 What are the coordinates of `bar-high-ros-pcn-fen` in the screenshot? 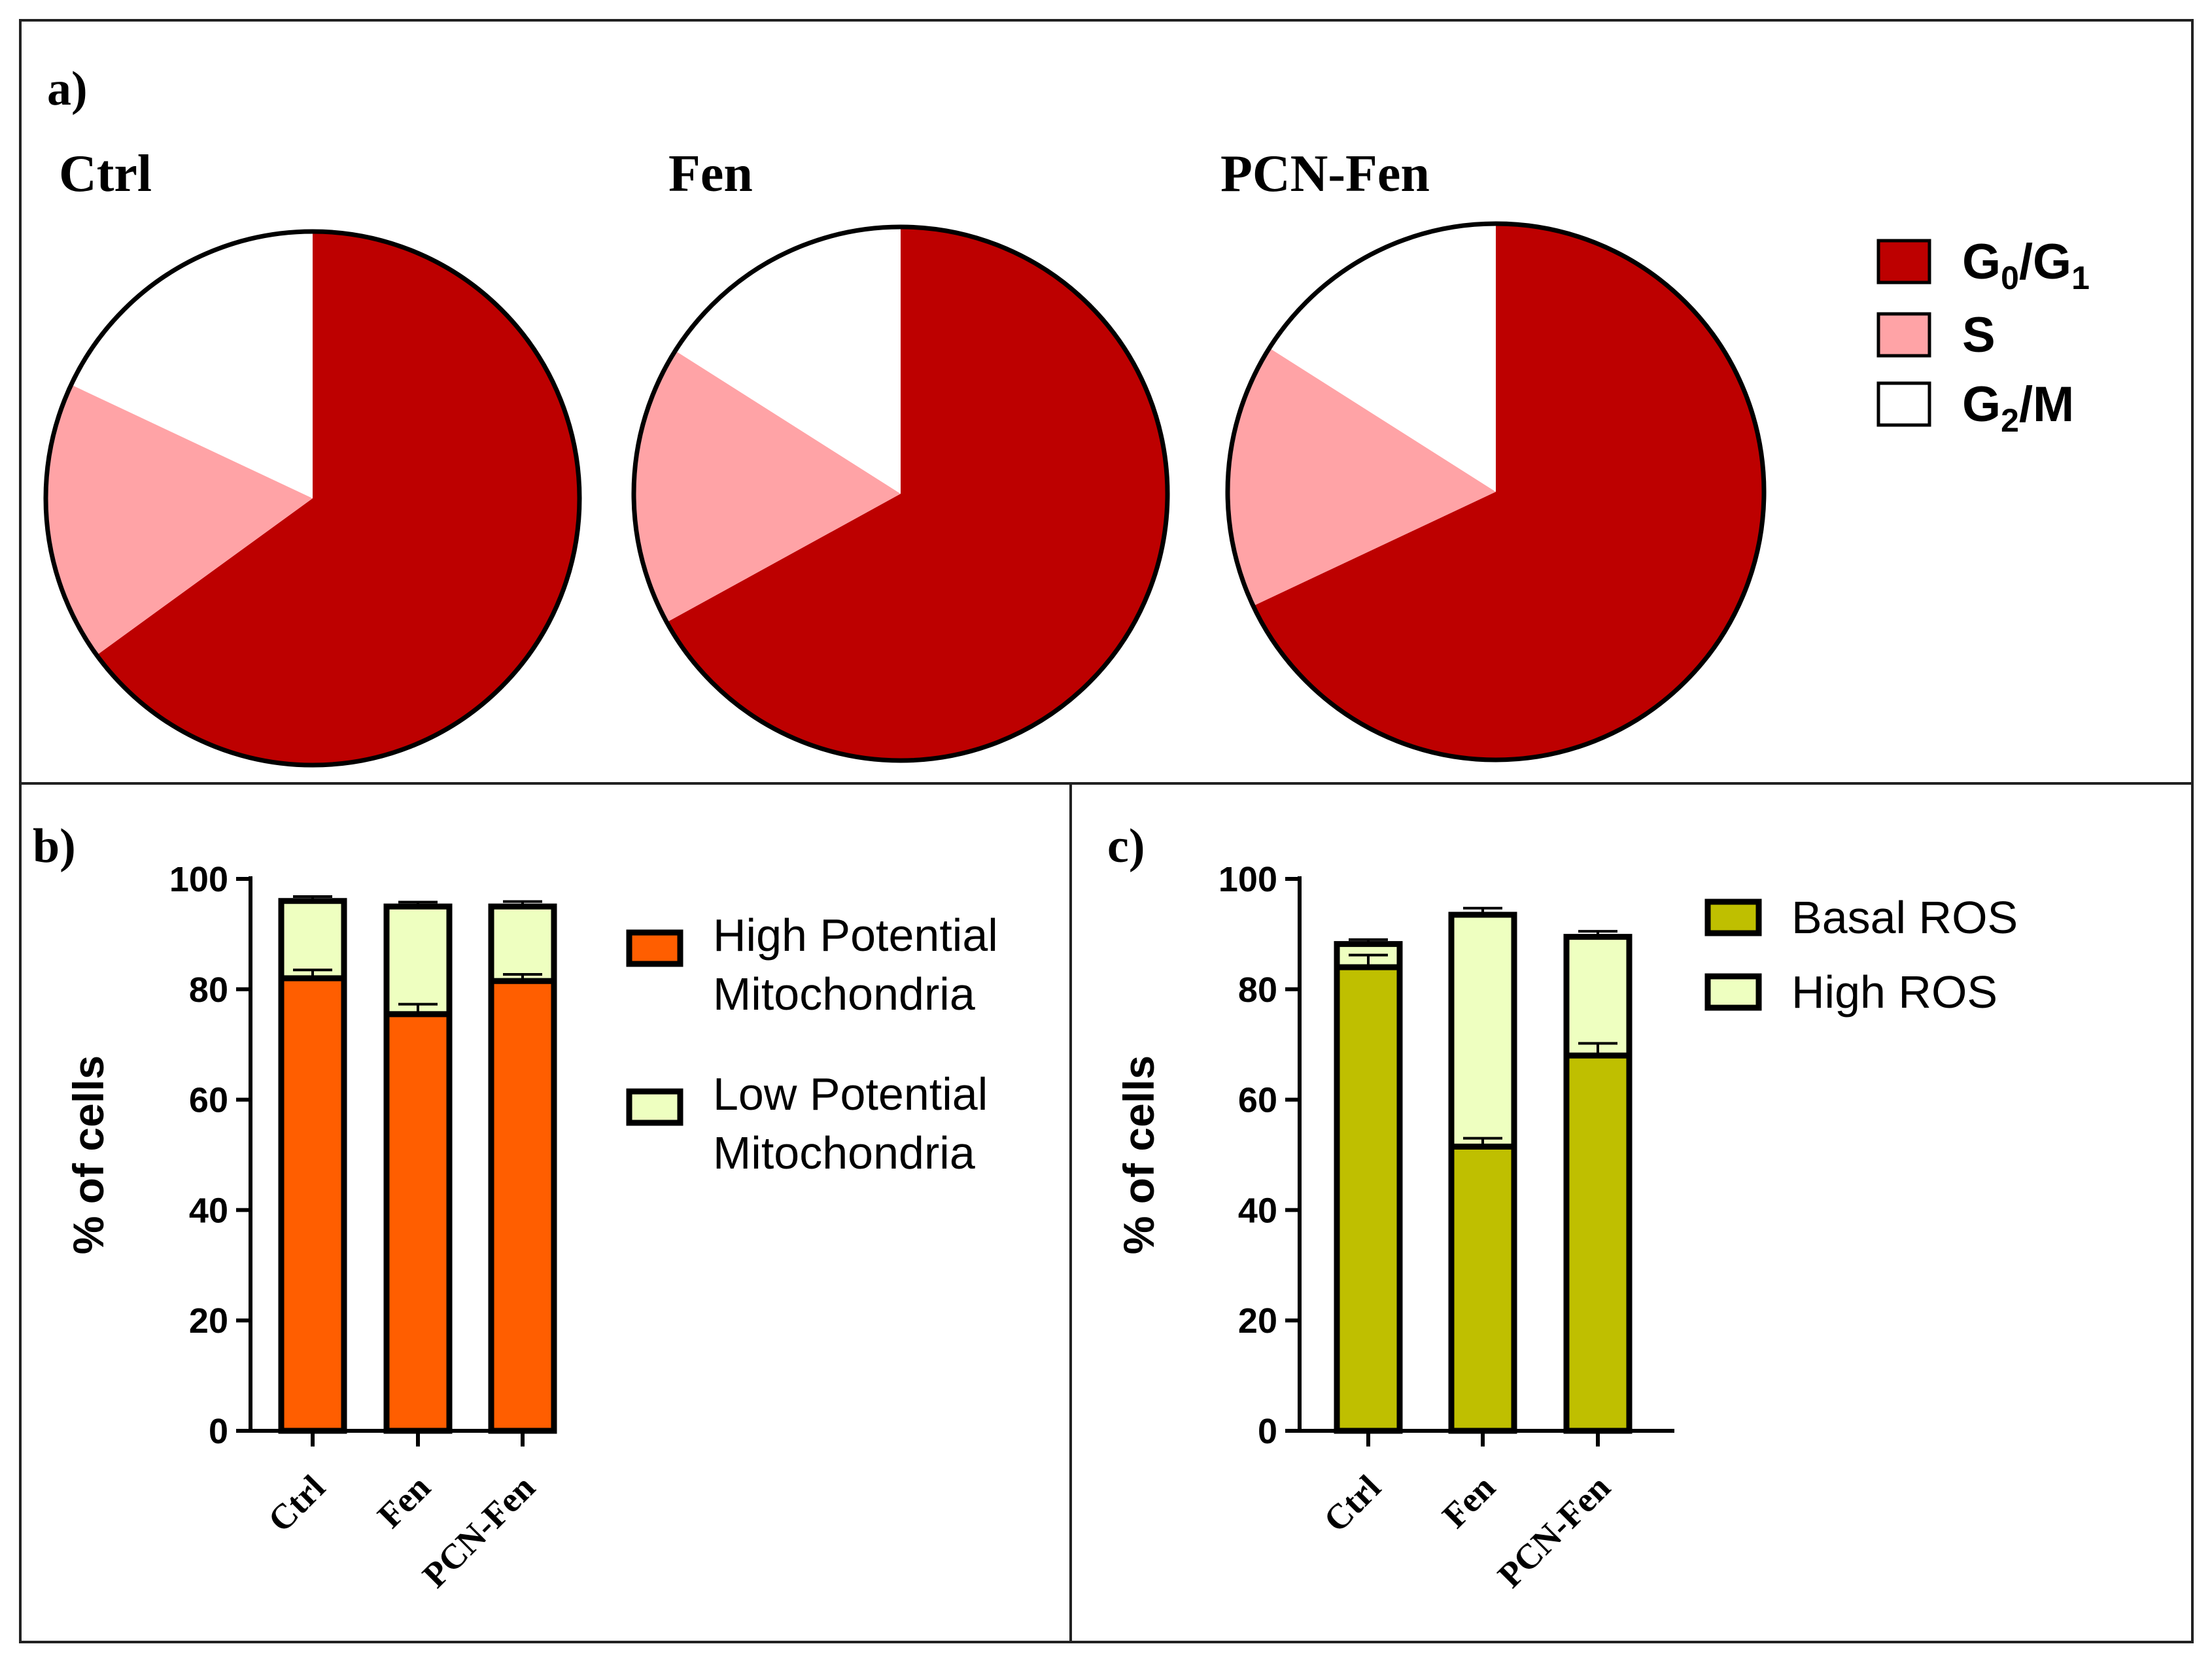 It's located at (1598, 997).